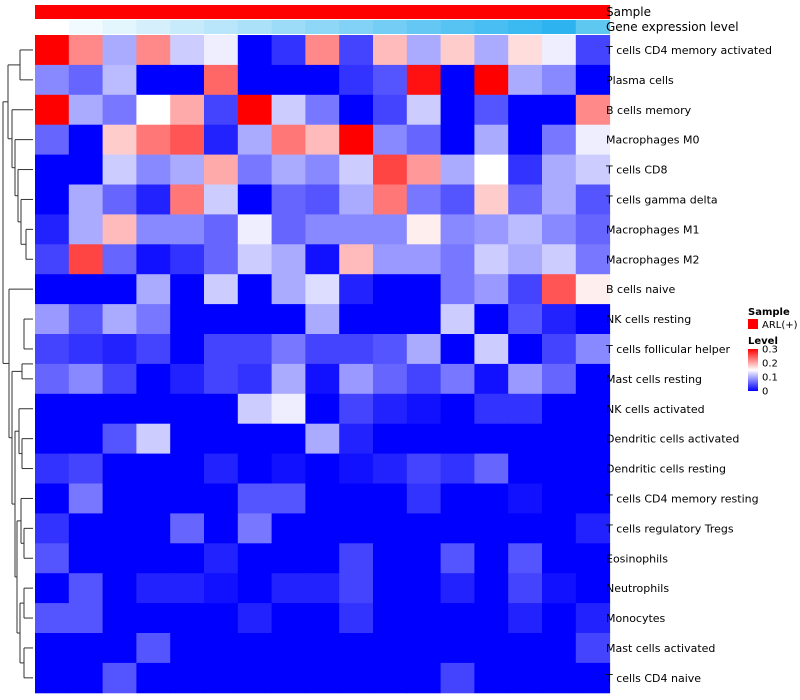 The width and height of the screenshot is (800, 700). Describe the element at coordinates (649, 110) in the screenshot. I see `row-label: B cells memory` at that location.